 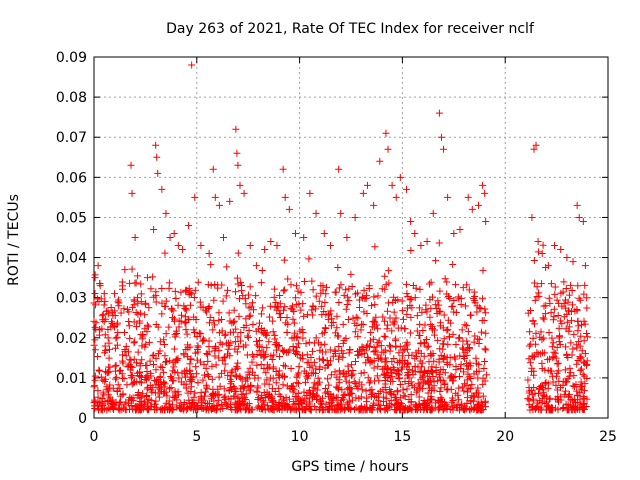 I want to click on x-tick-label: 10, so click(x=300, y=437).